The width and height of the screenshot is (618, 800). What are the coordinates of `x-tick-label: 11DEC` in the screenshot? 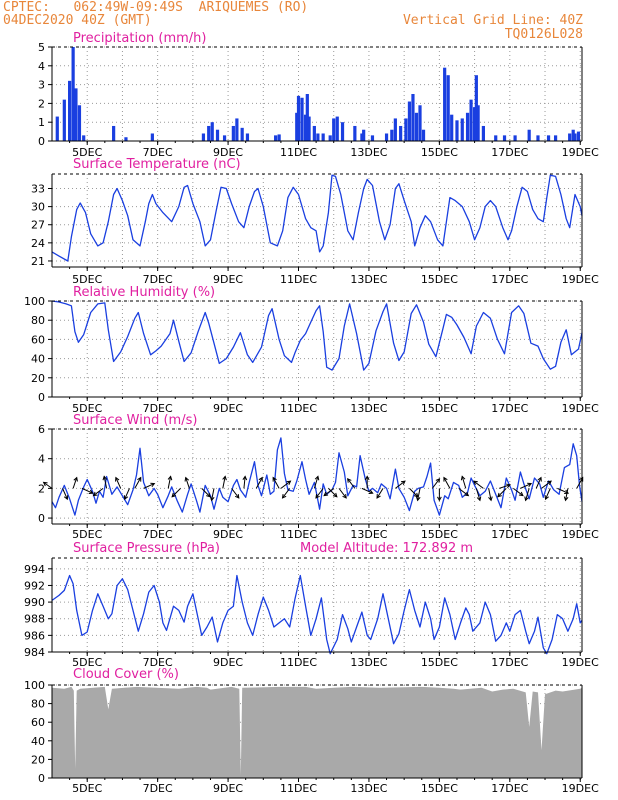 It's located at (298, 534).